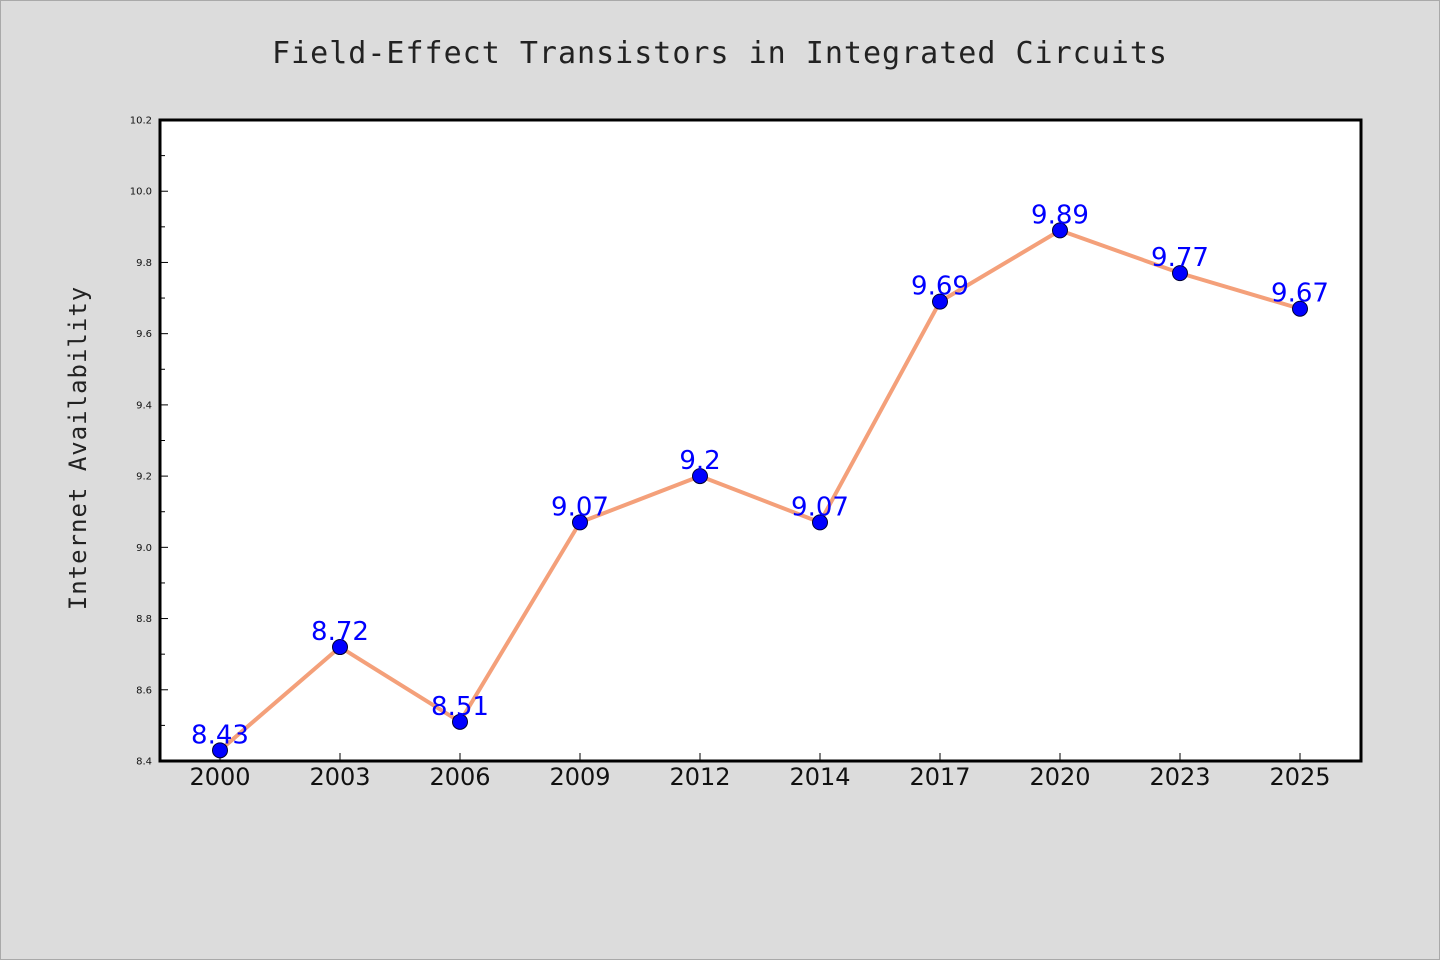  I want to click on data-label: 8.43, so click(220, 735).